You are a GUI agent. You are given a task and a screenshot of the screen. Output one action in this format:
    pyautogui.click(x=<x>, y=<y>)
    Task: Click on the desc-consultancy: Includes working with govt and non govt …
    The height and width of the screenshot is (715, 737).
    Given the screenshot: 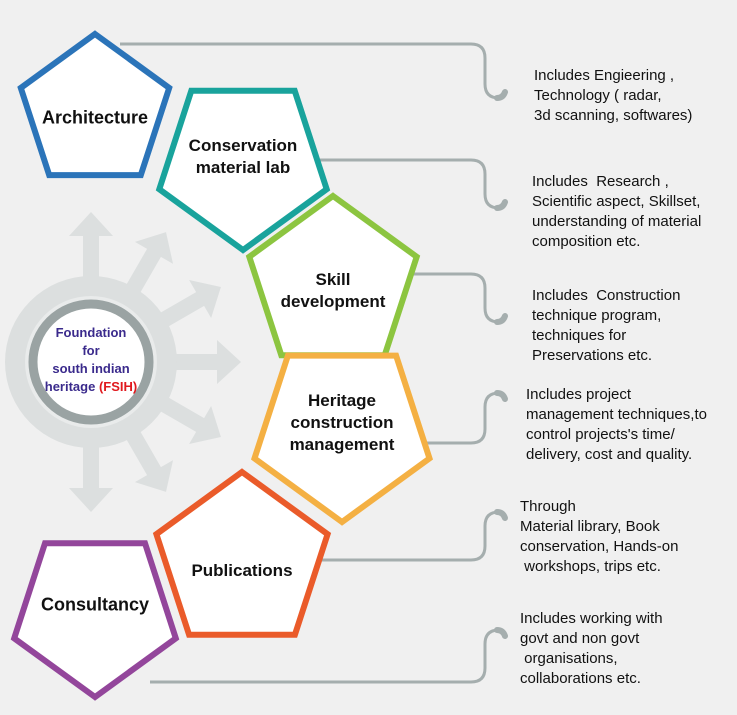 What is the action you would take?
    pyautogui.click(x=591, y=648)
    